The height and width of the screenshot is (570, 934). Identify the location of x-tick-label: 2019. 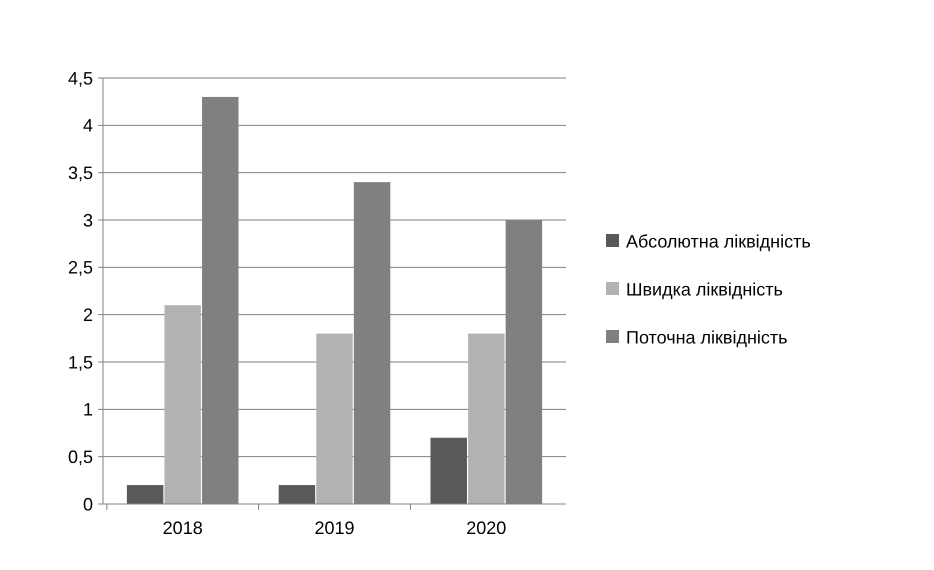
(334, 528).